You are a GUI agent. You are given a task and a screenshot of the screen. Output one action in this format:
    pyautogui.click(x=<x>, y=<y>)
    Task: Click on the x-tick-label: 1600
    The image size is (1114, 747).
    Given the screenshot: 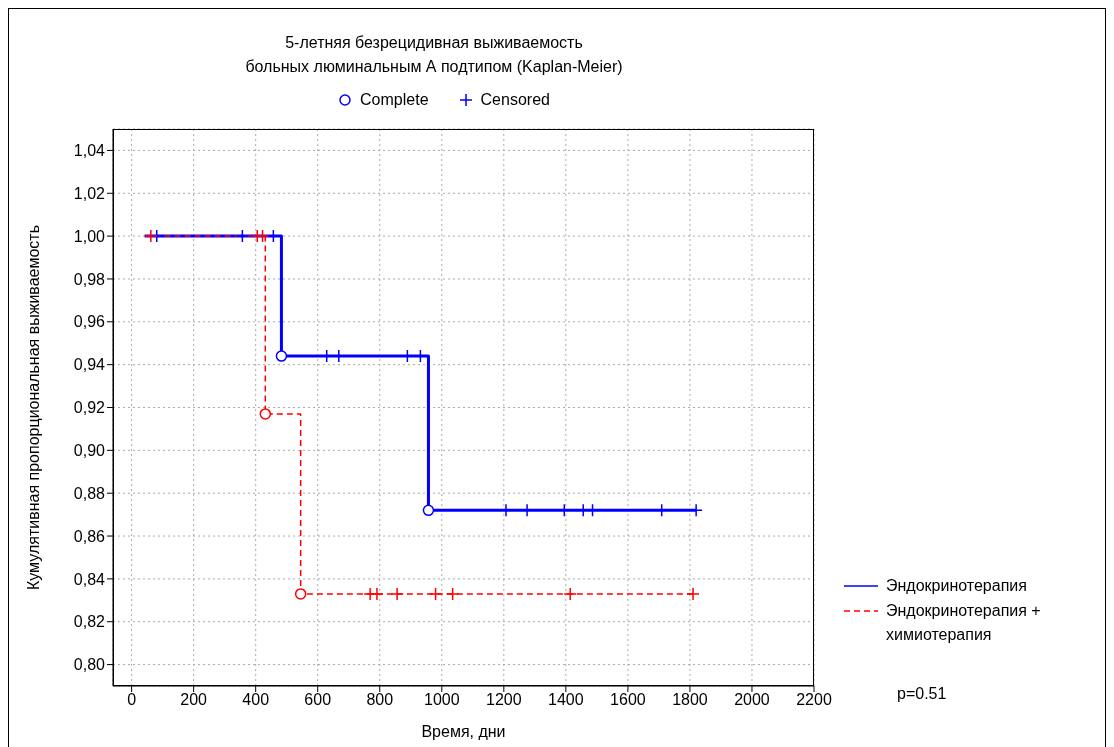 What is the action you would take?
    pyautogui.click(x=628, y=700)
    